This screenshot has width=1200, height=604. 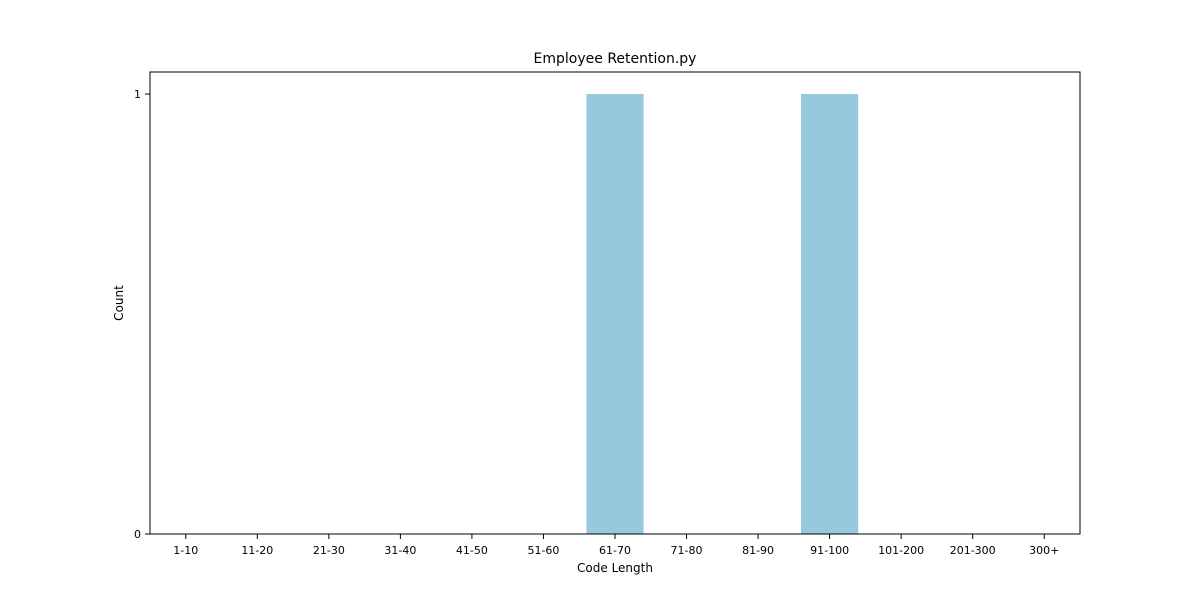 I want to click on x-tick-label: 61-70, so click(x=615, y=550).